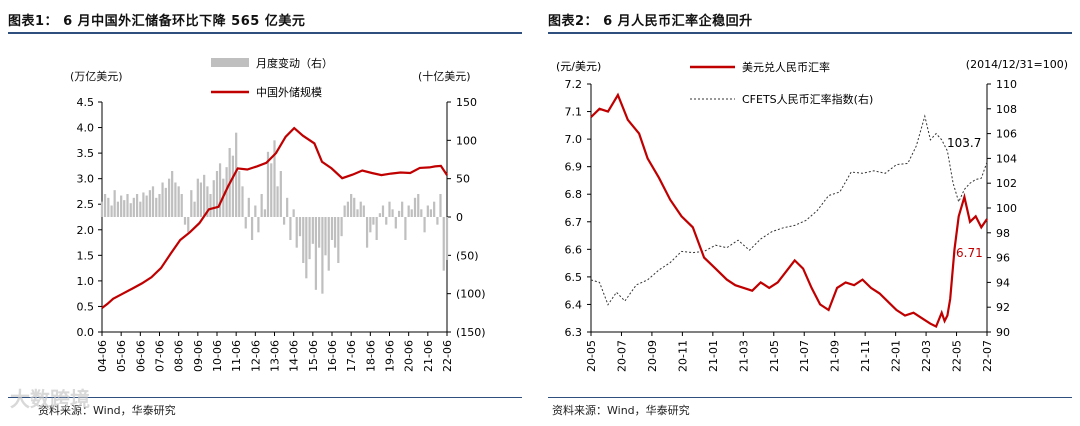 The height and width of the screenshot is (426, 1080). What do you see at coordinates (466, 102) in the screenshot?
I see `right-tick-label: 150` at bounding box center [466, 102].